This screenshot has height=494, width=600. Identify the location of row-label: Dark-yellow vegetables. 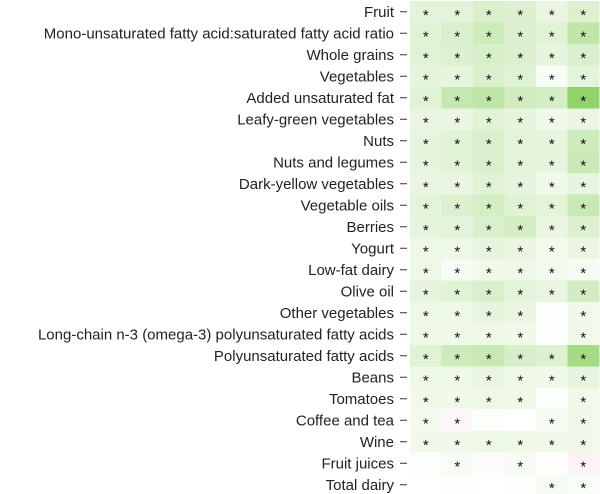
(316, 184).